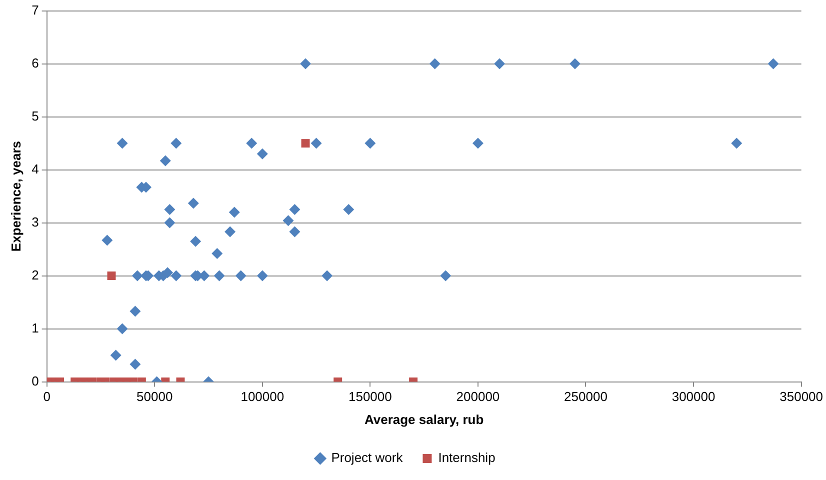 The height and width of the screenshot is (480, 826). What do you see at coordinates (262, 396) in the screenshot?
I see `x-tick-label: 100000` at bounding box center [262, 396].